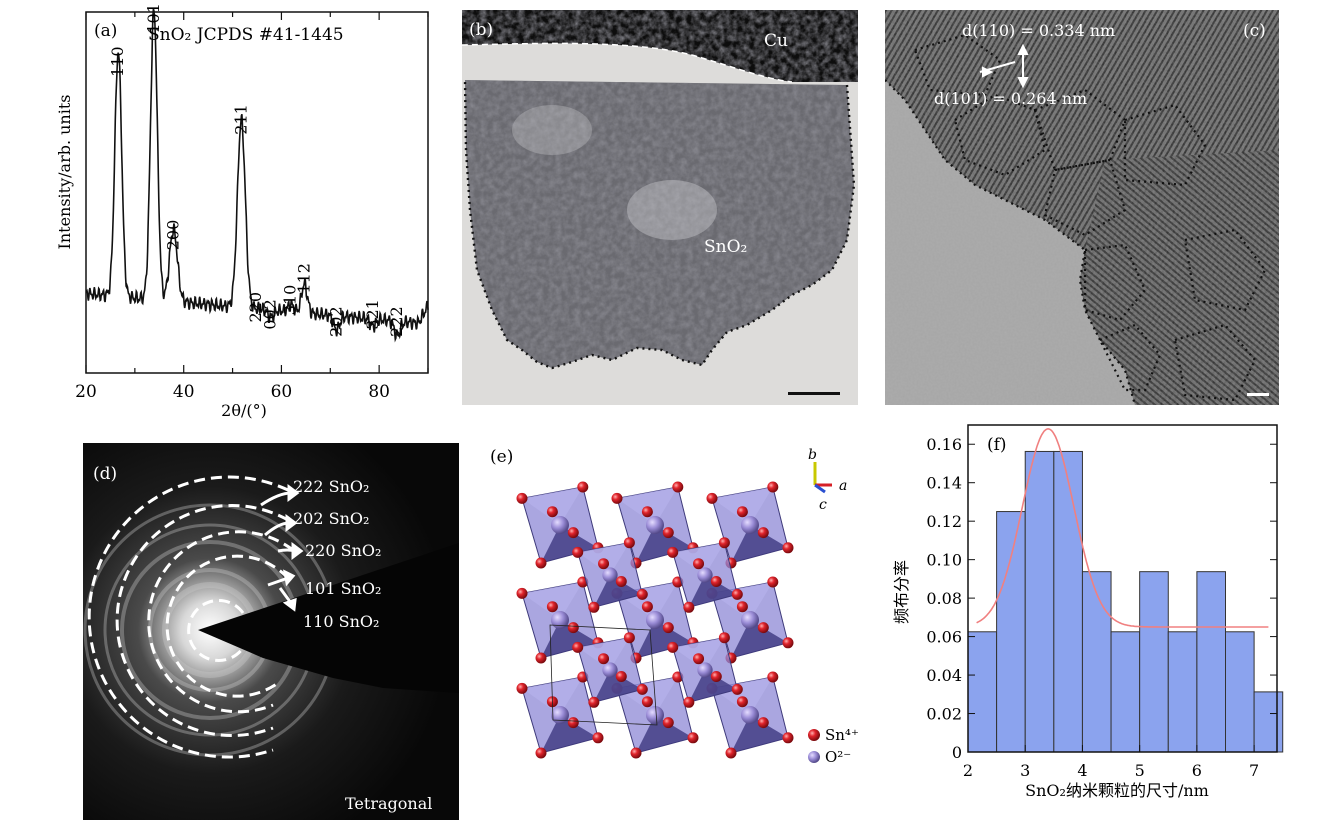 This screenshot has width=1339, height=831. I want to click on cu-label: Cu, so click(776, 41).